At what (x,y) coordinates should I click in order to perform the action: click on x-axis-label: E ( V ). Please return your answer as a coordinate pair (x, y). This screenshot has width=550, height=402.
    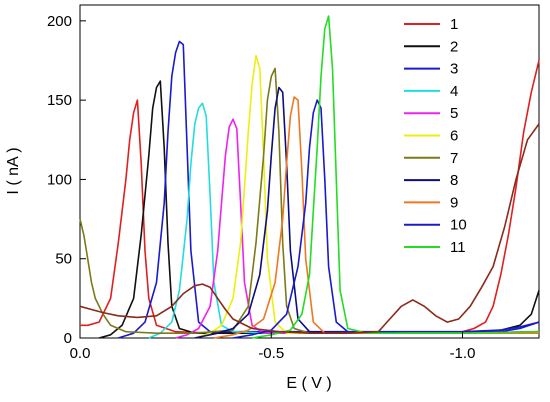
    Looking at the image, I should click on (308, 383).